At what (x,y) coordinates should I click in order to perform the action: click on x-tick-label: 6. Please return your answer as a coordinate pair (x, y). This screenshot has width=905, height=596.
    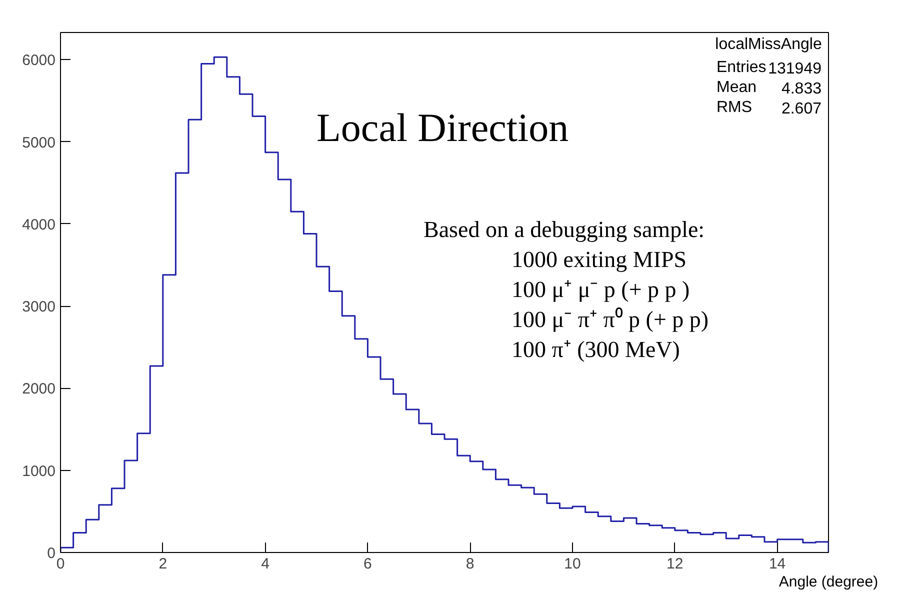
    Looking at the image, I should click on (368, 564).